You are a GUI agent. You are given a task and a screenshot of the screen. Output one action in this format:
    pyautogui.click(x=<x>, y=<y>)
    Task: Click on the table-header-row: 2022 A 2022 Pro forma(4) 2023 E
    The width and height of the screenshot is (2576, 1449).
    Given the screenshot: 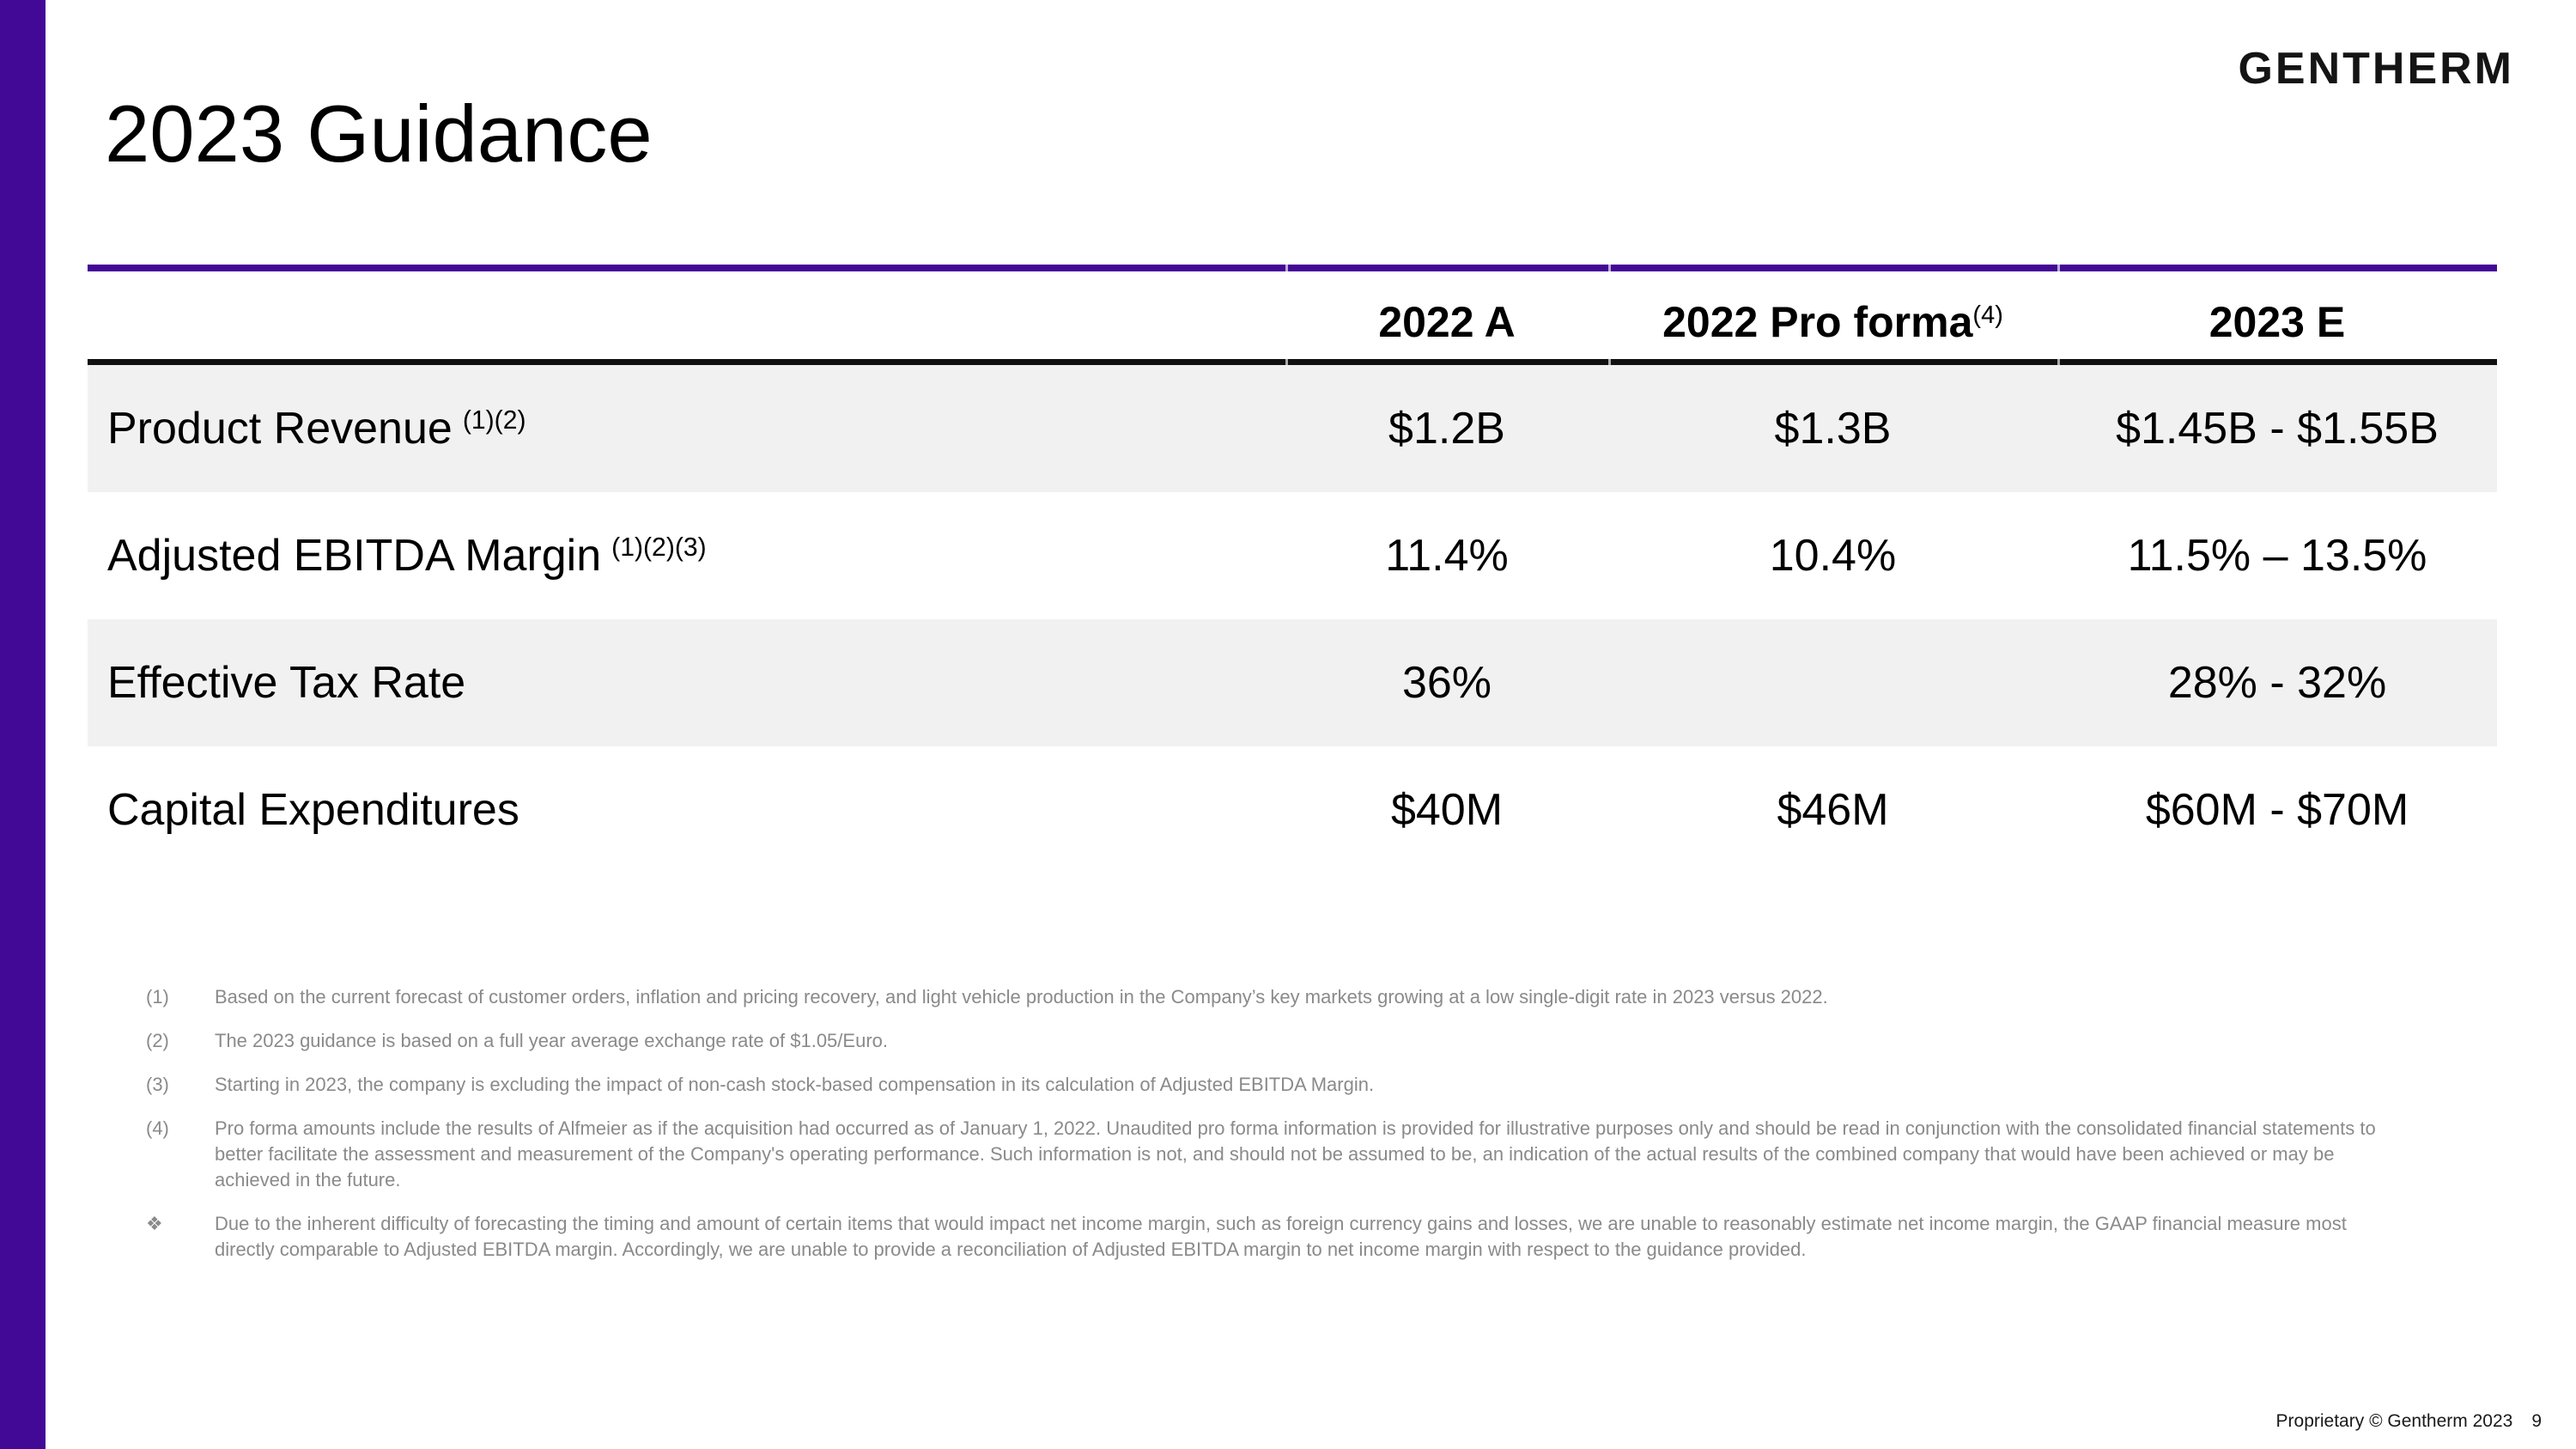 What is the action you would take?
    pyautogui.click(x=1292, y=315)
    